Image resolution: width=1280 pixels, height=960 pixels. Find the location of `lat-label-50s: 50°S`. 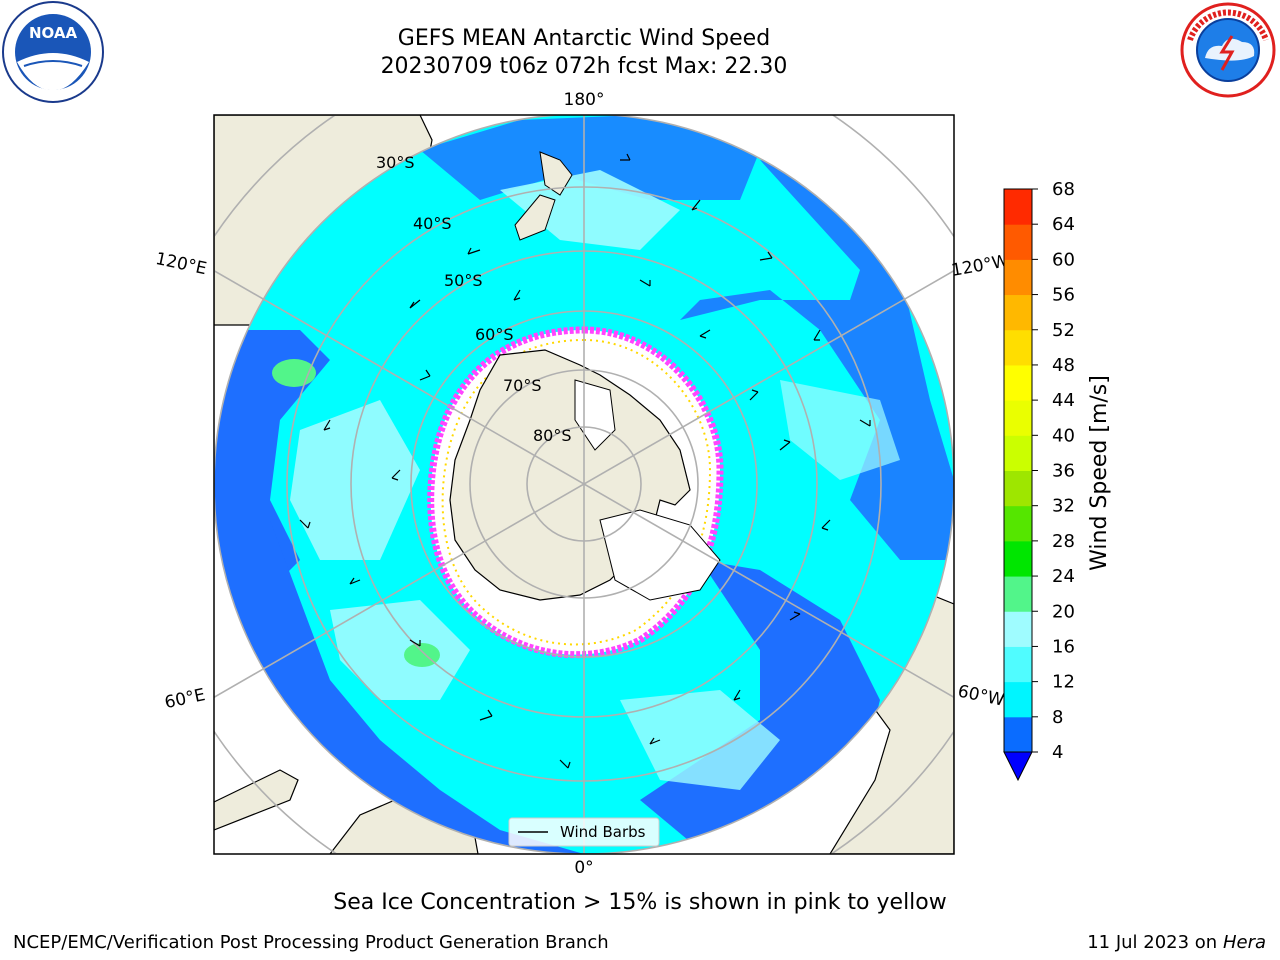

lat-label-50s: 50°S is located at coordinates (463, 280).